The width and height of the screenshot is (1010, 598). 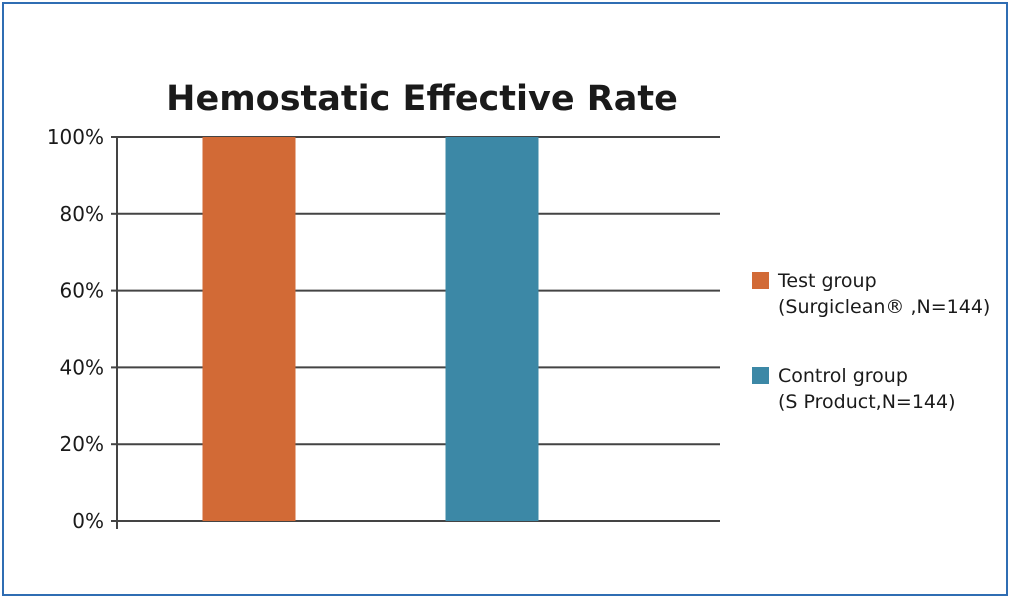 I want to click on legend-label-line1: Control group, so click(x=843, y=376).